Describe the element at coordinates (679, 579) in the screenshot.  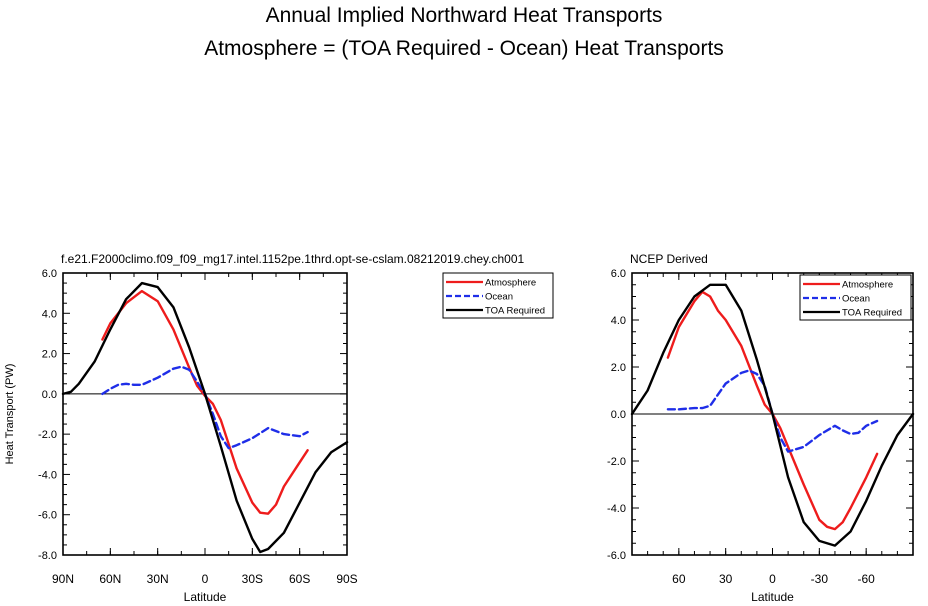
I see `x-tick-label: 60` at that location.